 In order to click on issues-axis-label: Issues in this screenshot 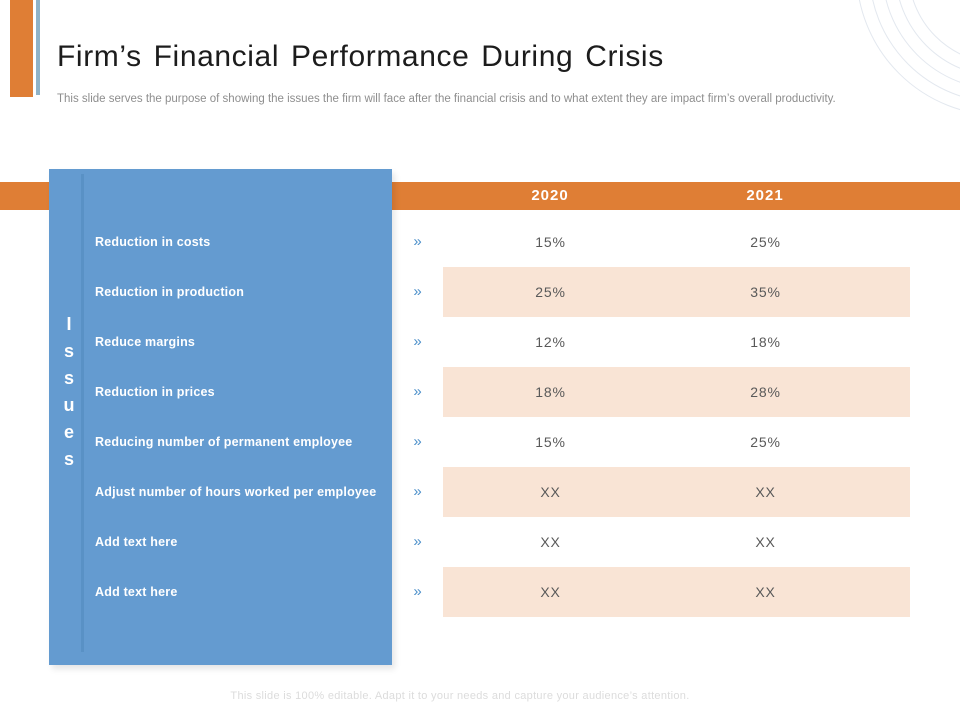, I will do `click(69, 395)`.